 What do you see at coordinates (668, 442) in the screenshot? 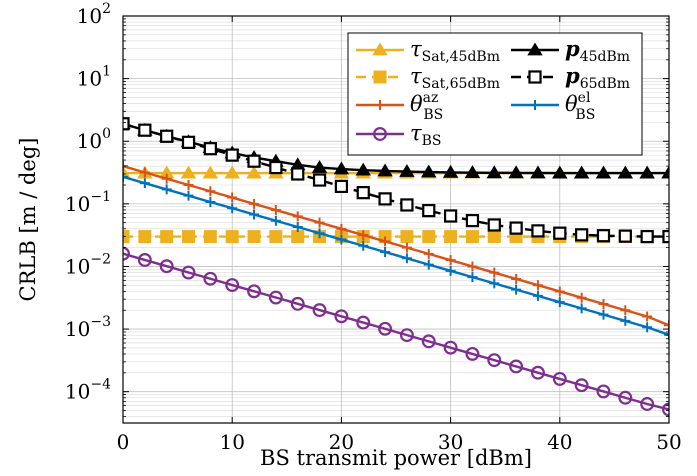
I see `x-tick-label: 50` at bounding box center [668, 442].